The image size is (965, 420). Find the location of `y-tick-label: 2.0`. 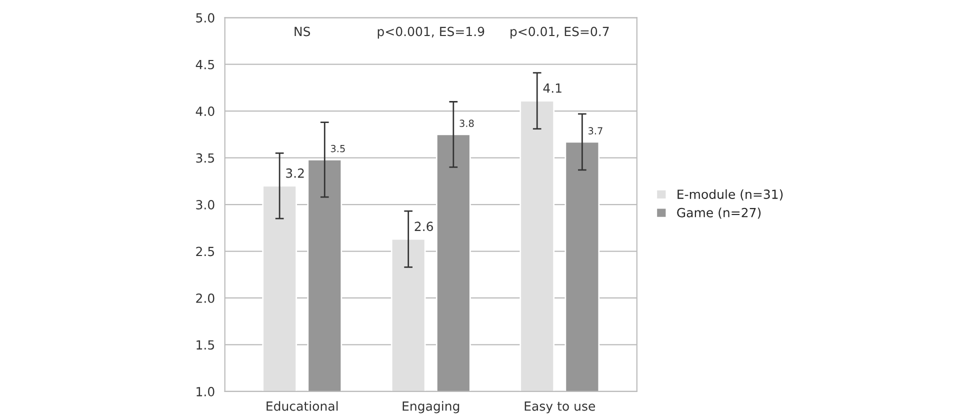

y-tick-label: 2.0 is located at coordinates (205, 298).